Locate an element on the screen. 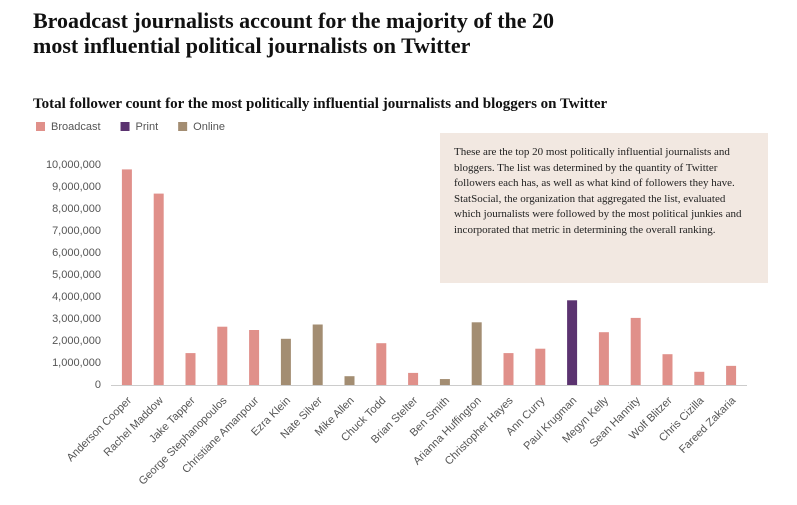  legend-label: Broadcast is located at coordinates (76, 127).